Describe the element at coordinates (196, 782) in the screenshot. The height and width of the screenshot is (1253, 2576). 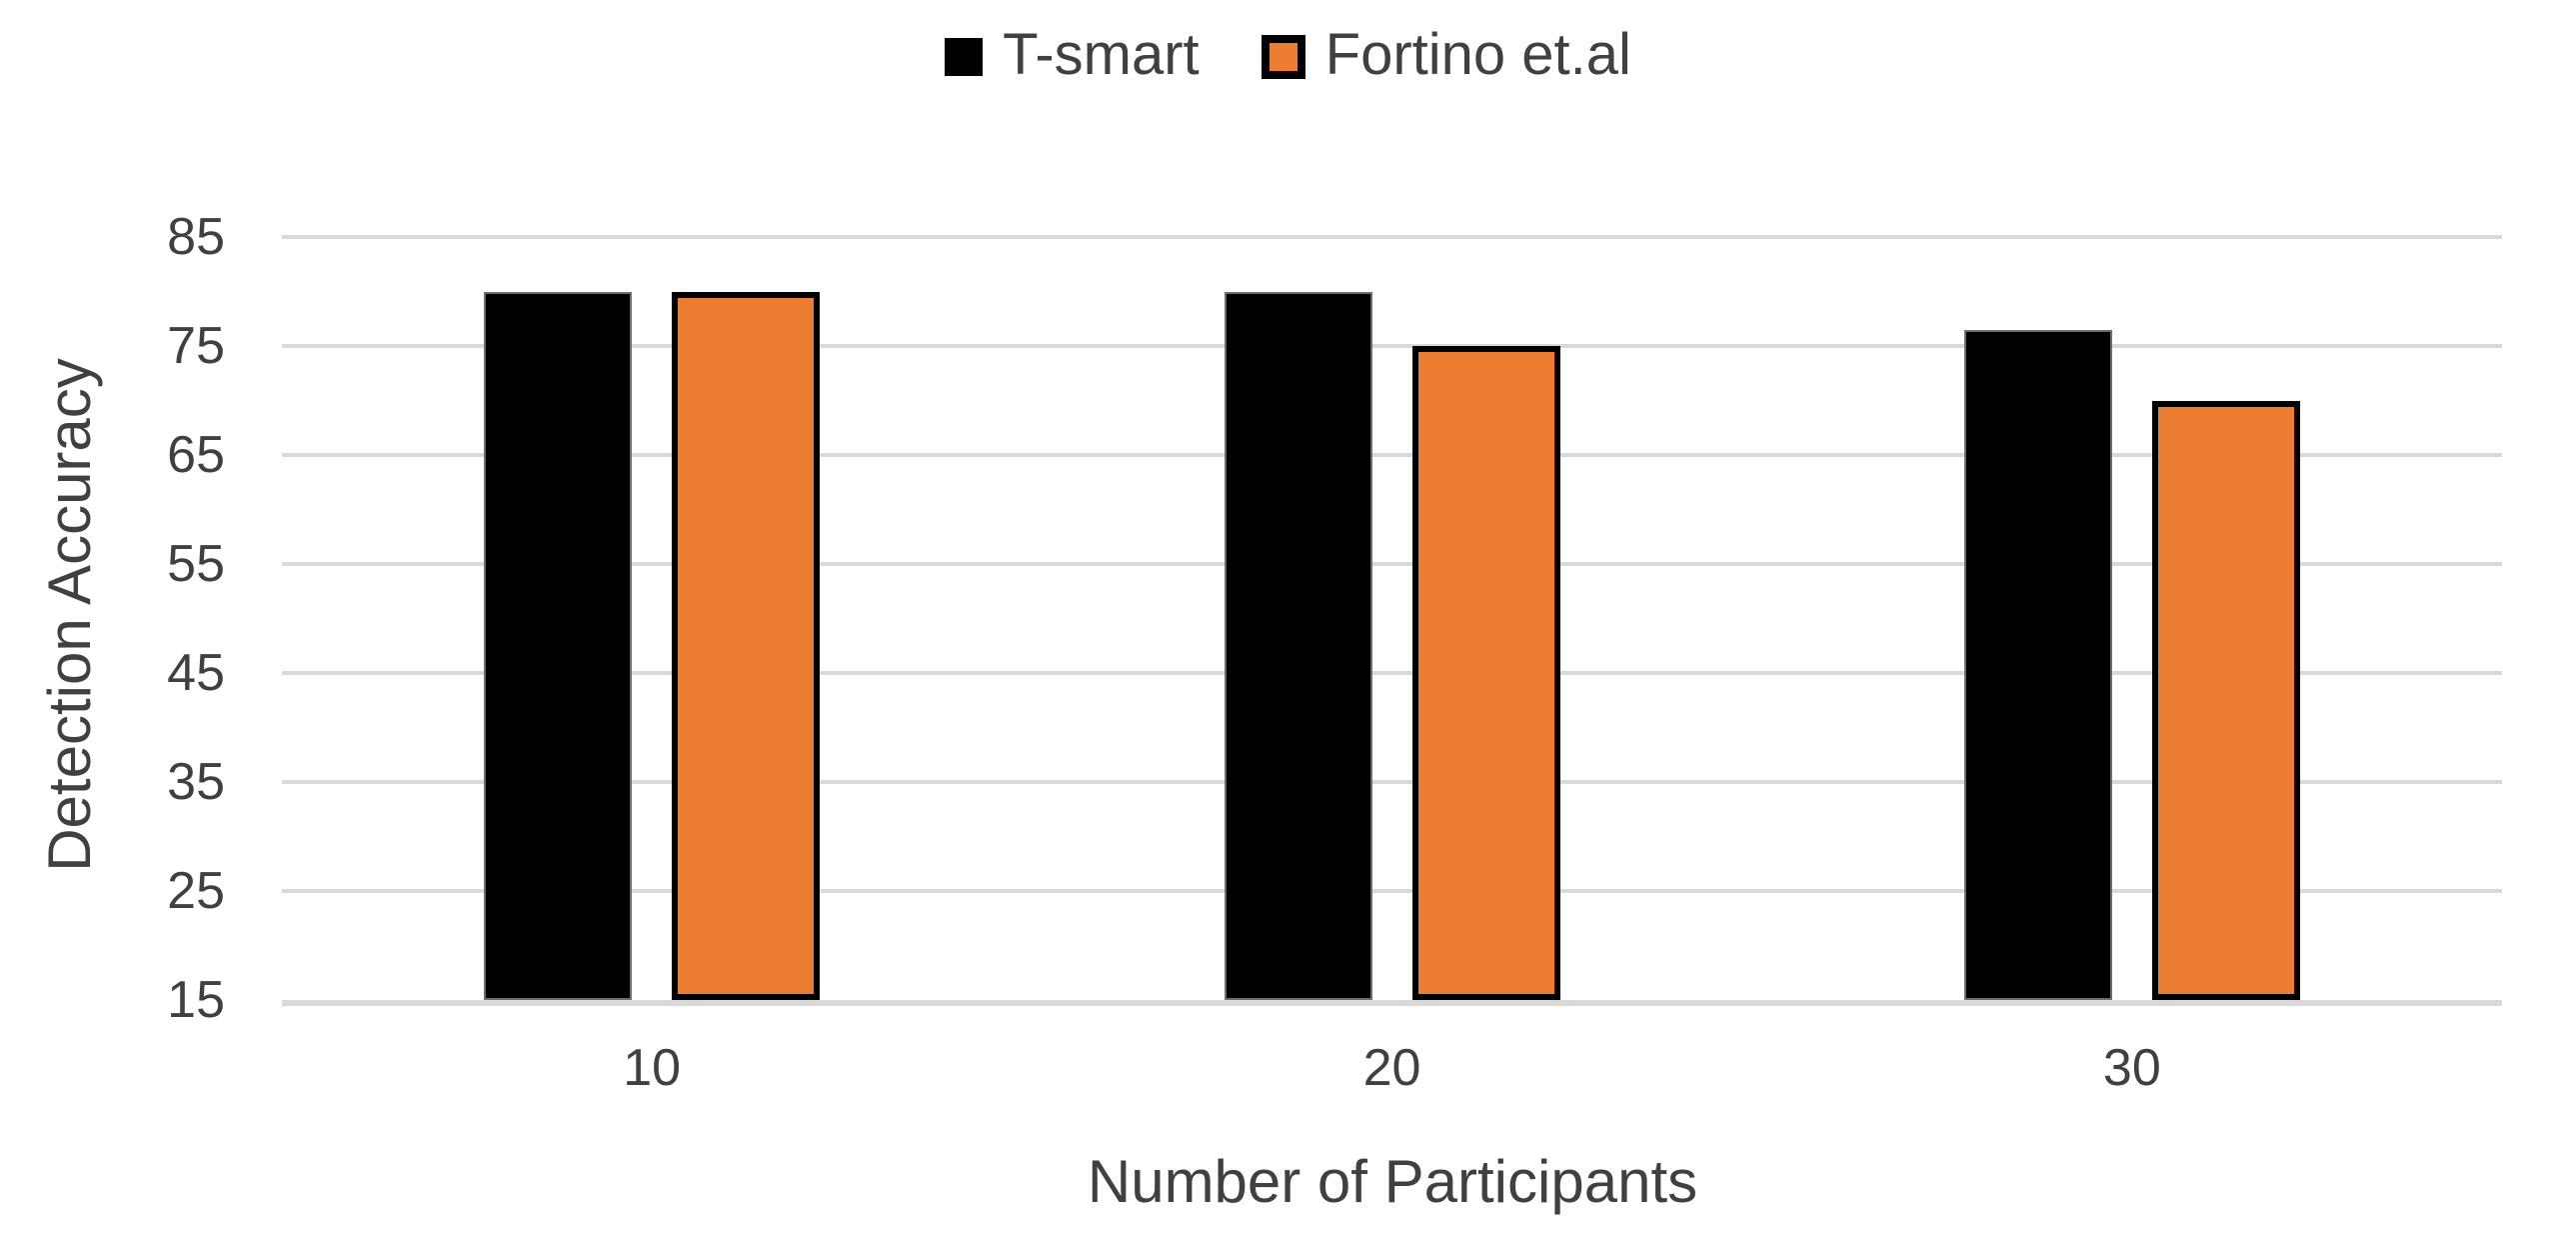
I see `y-tick-label: 35` at that location.